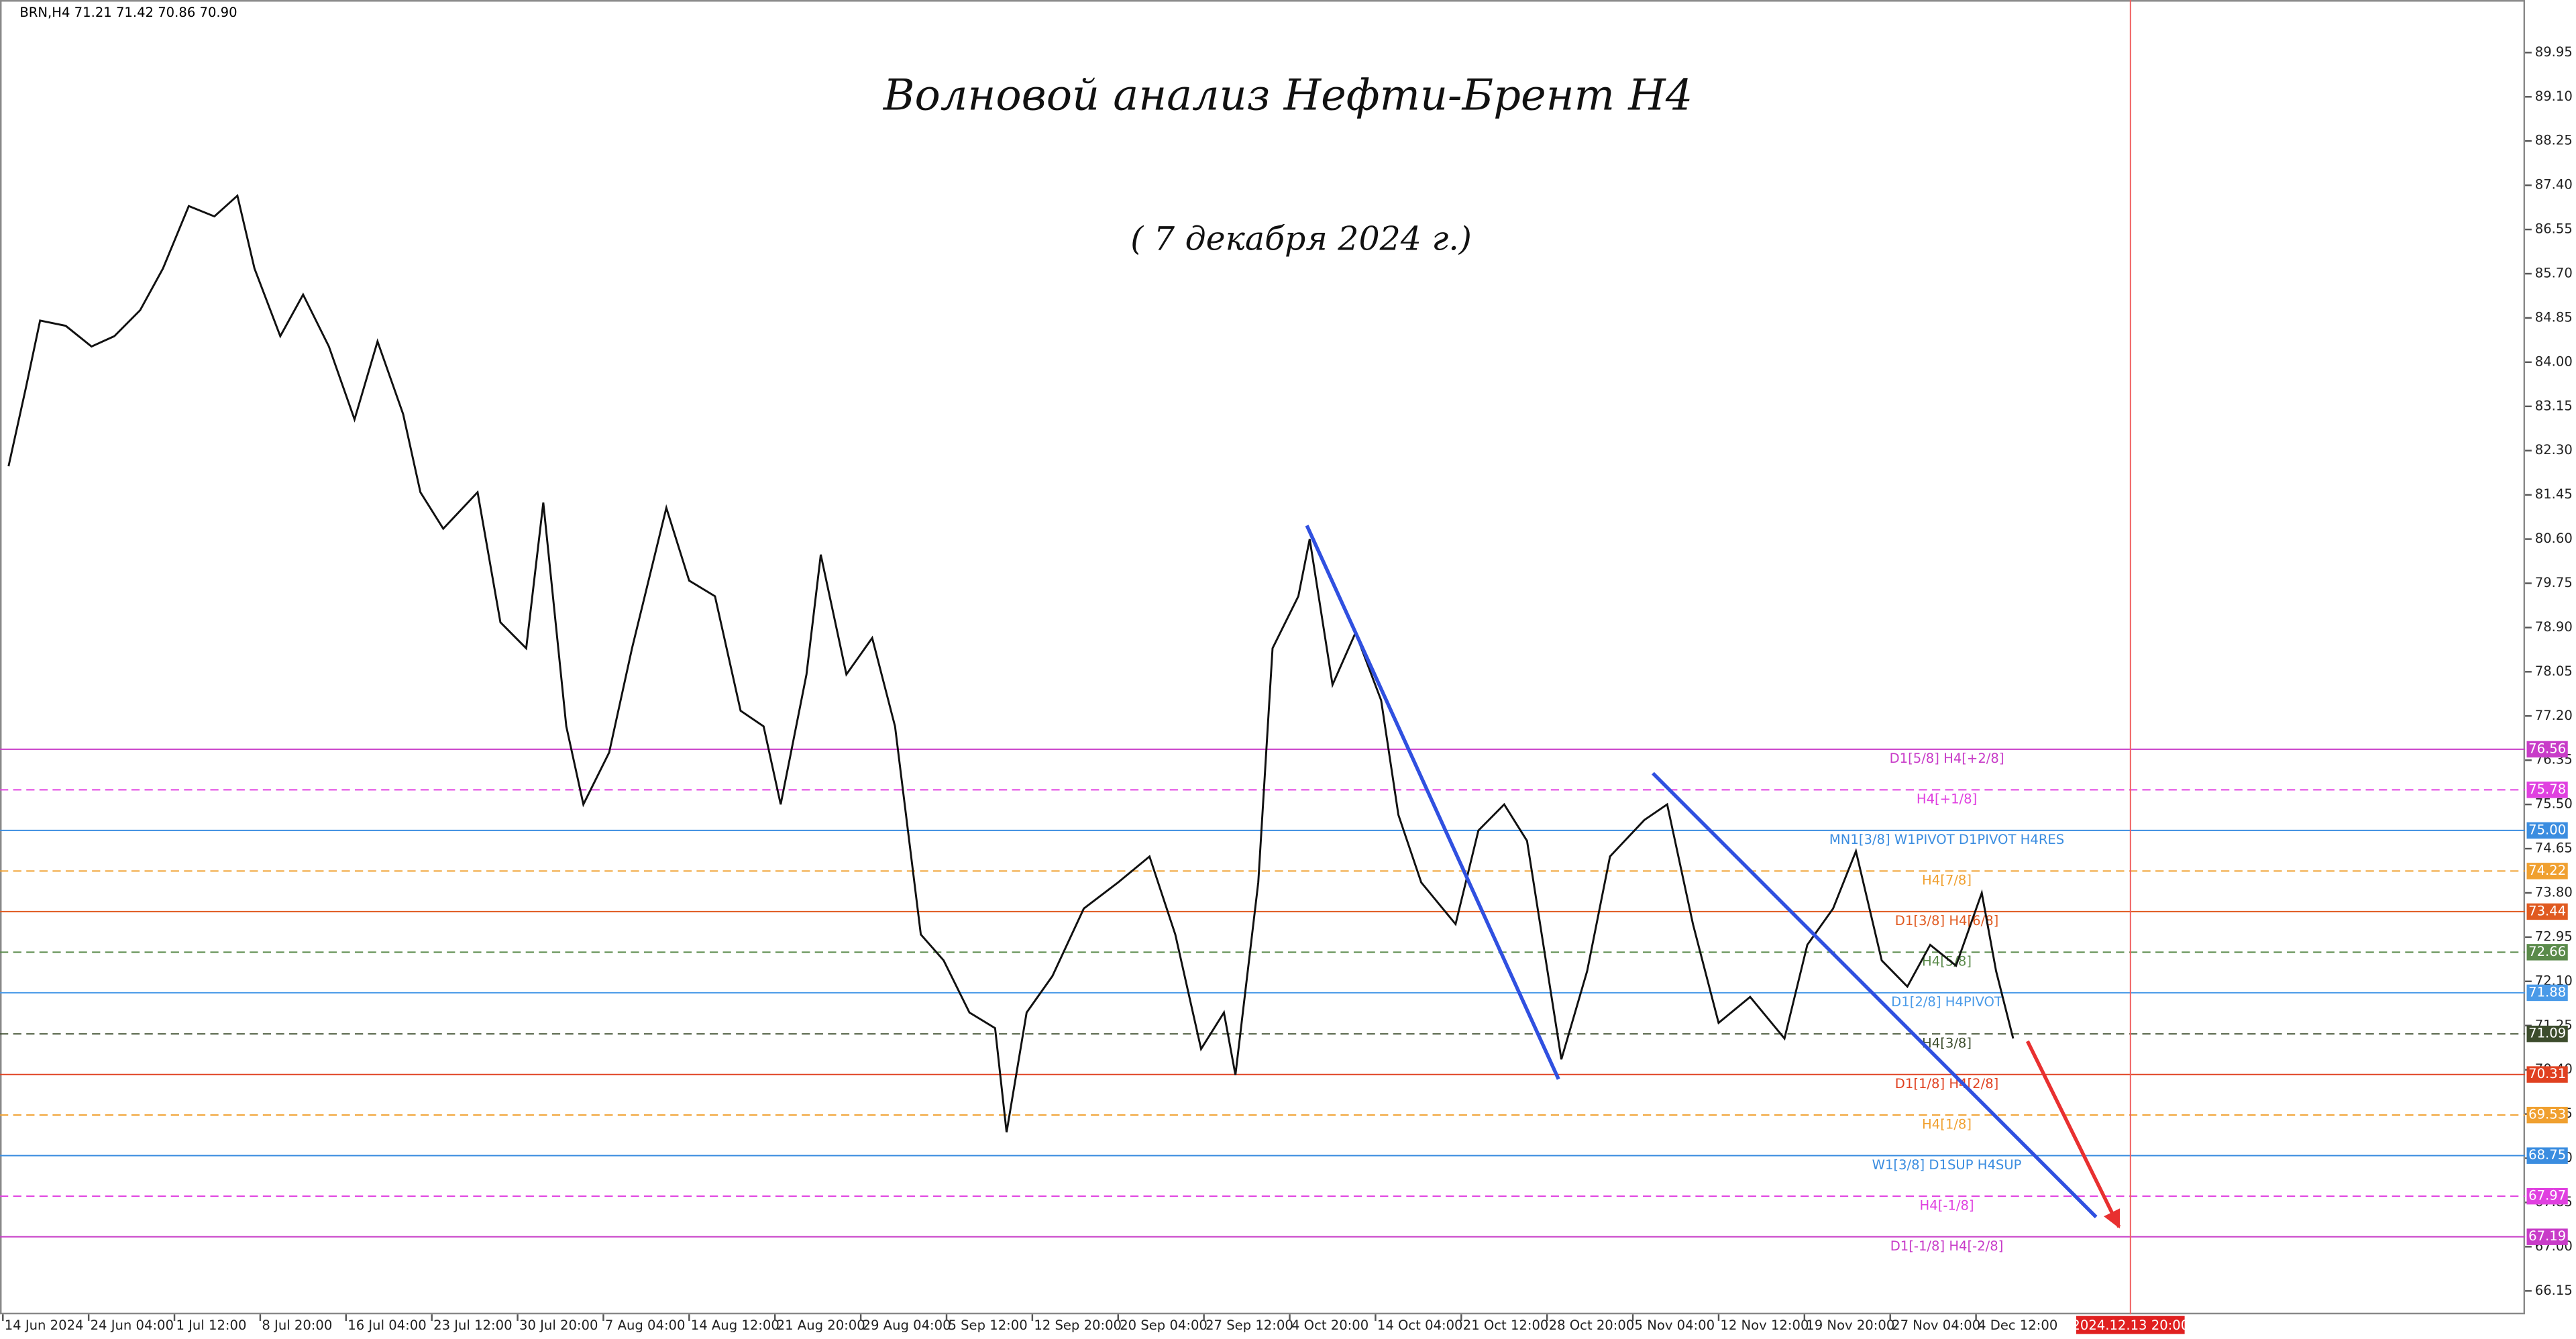  Describe the element at coordinates (1301, 239) in the screenshot. I see `chart-subtitle: ( 7 декабря 2024 г.)` at that location.